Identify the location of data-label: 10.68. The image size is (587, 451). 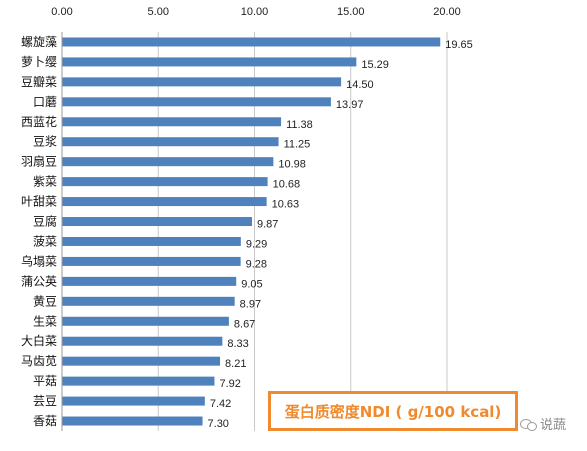
(287, 185).